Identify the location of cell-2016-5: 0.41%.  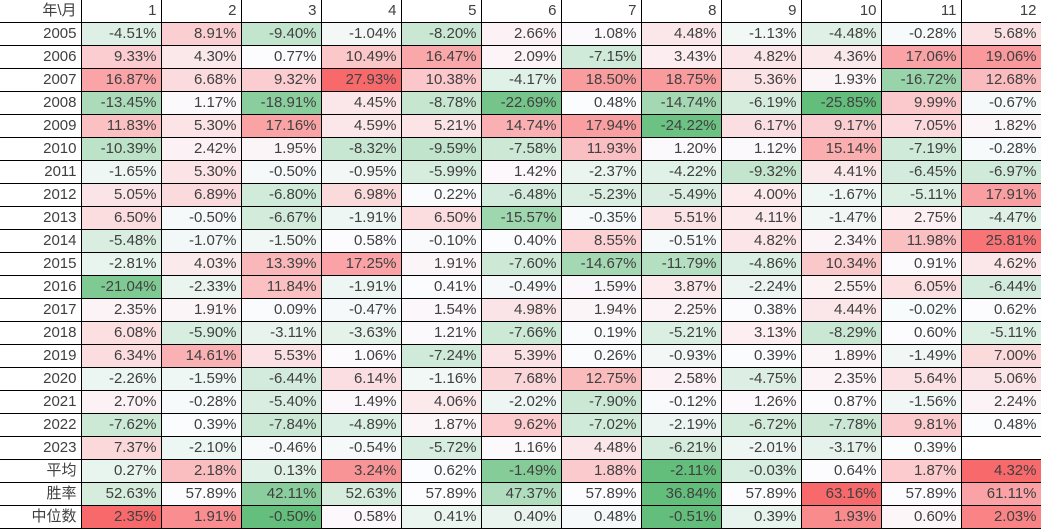
(441, 287).